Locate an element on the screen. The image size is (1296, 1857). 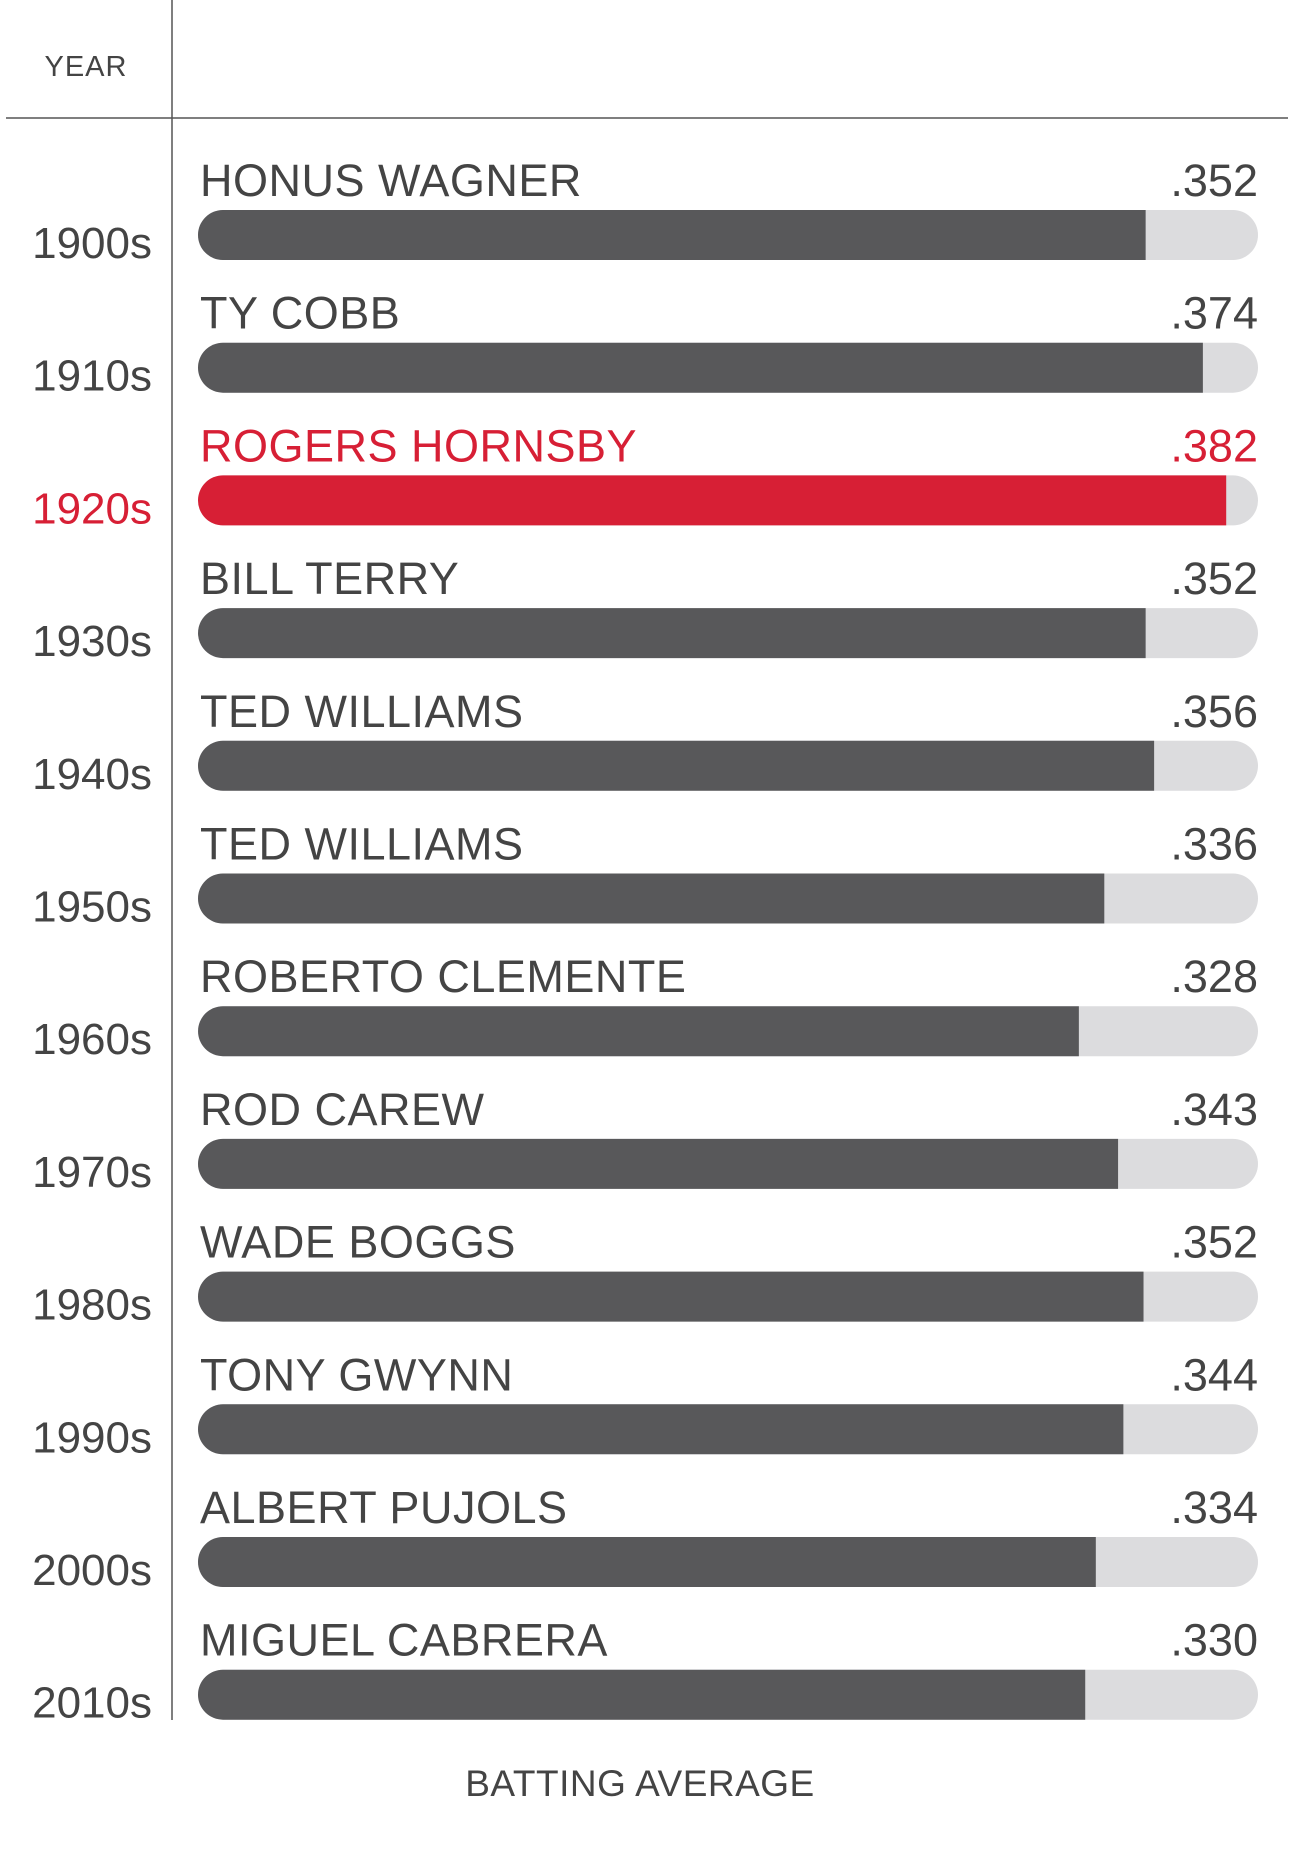
decade-label: 1930s is located at coordinates (92, 641).